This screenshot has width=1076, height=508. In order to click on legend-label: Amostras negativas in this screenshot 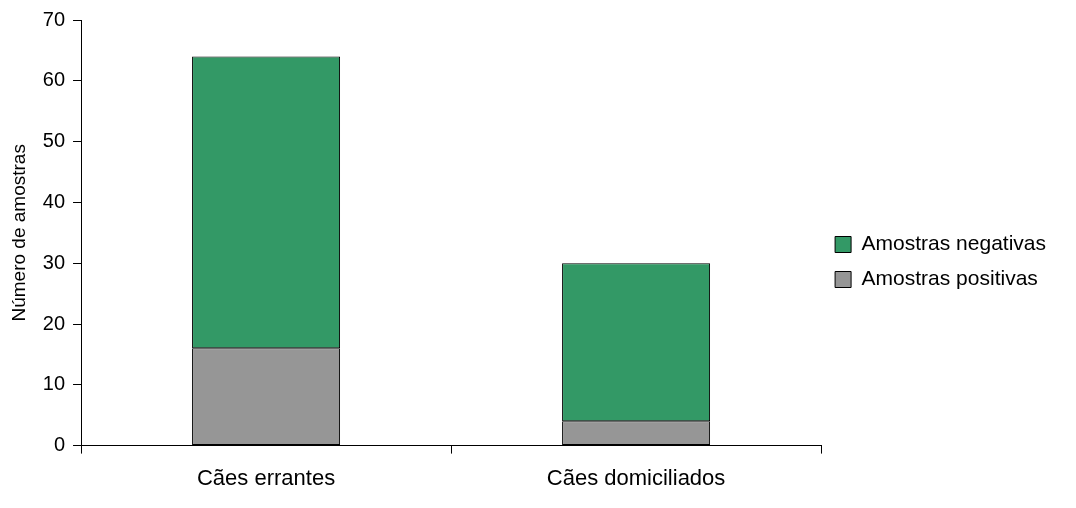, I will do `click(954, 243)`.